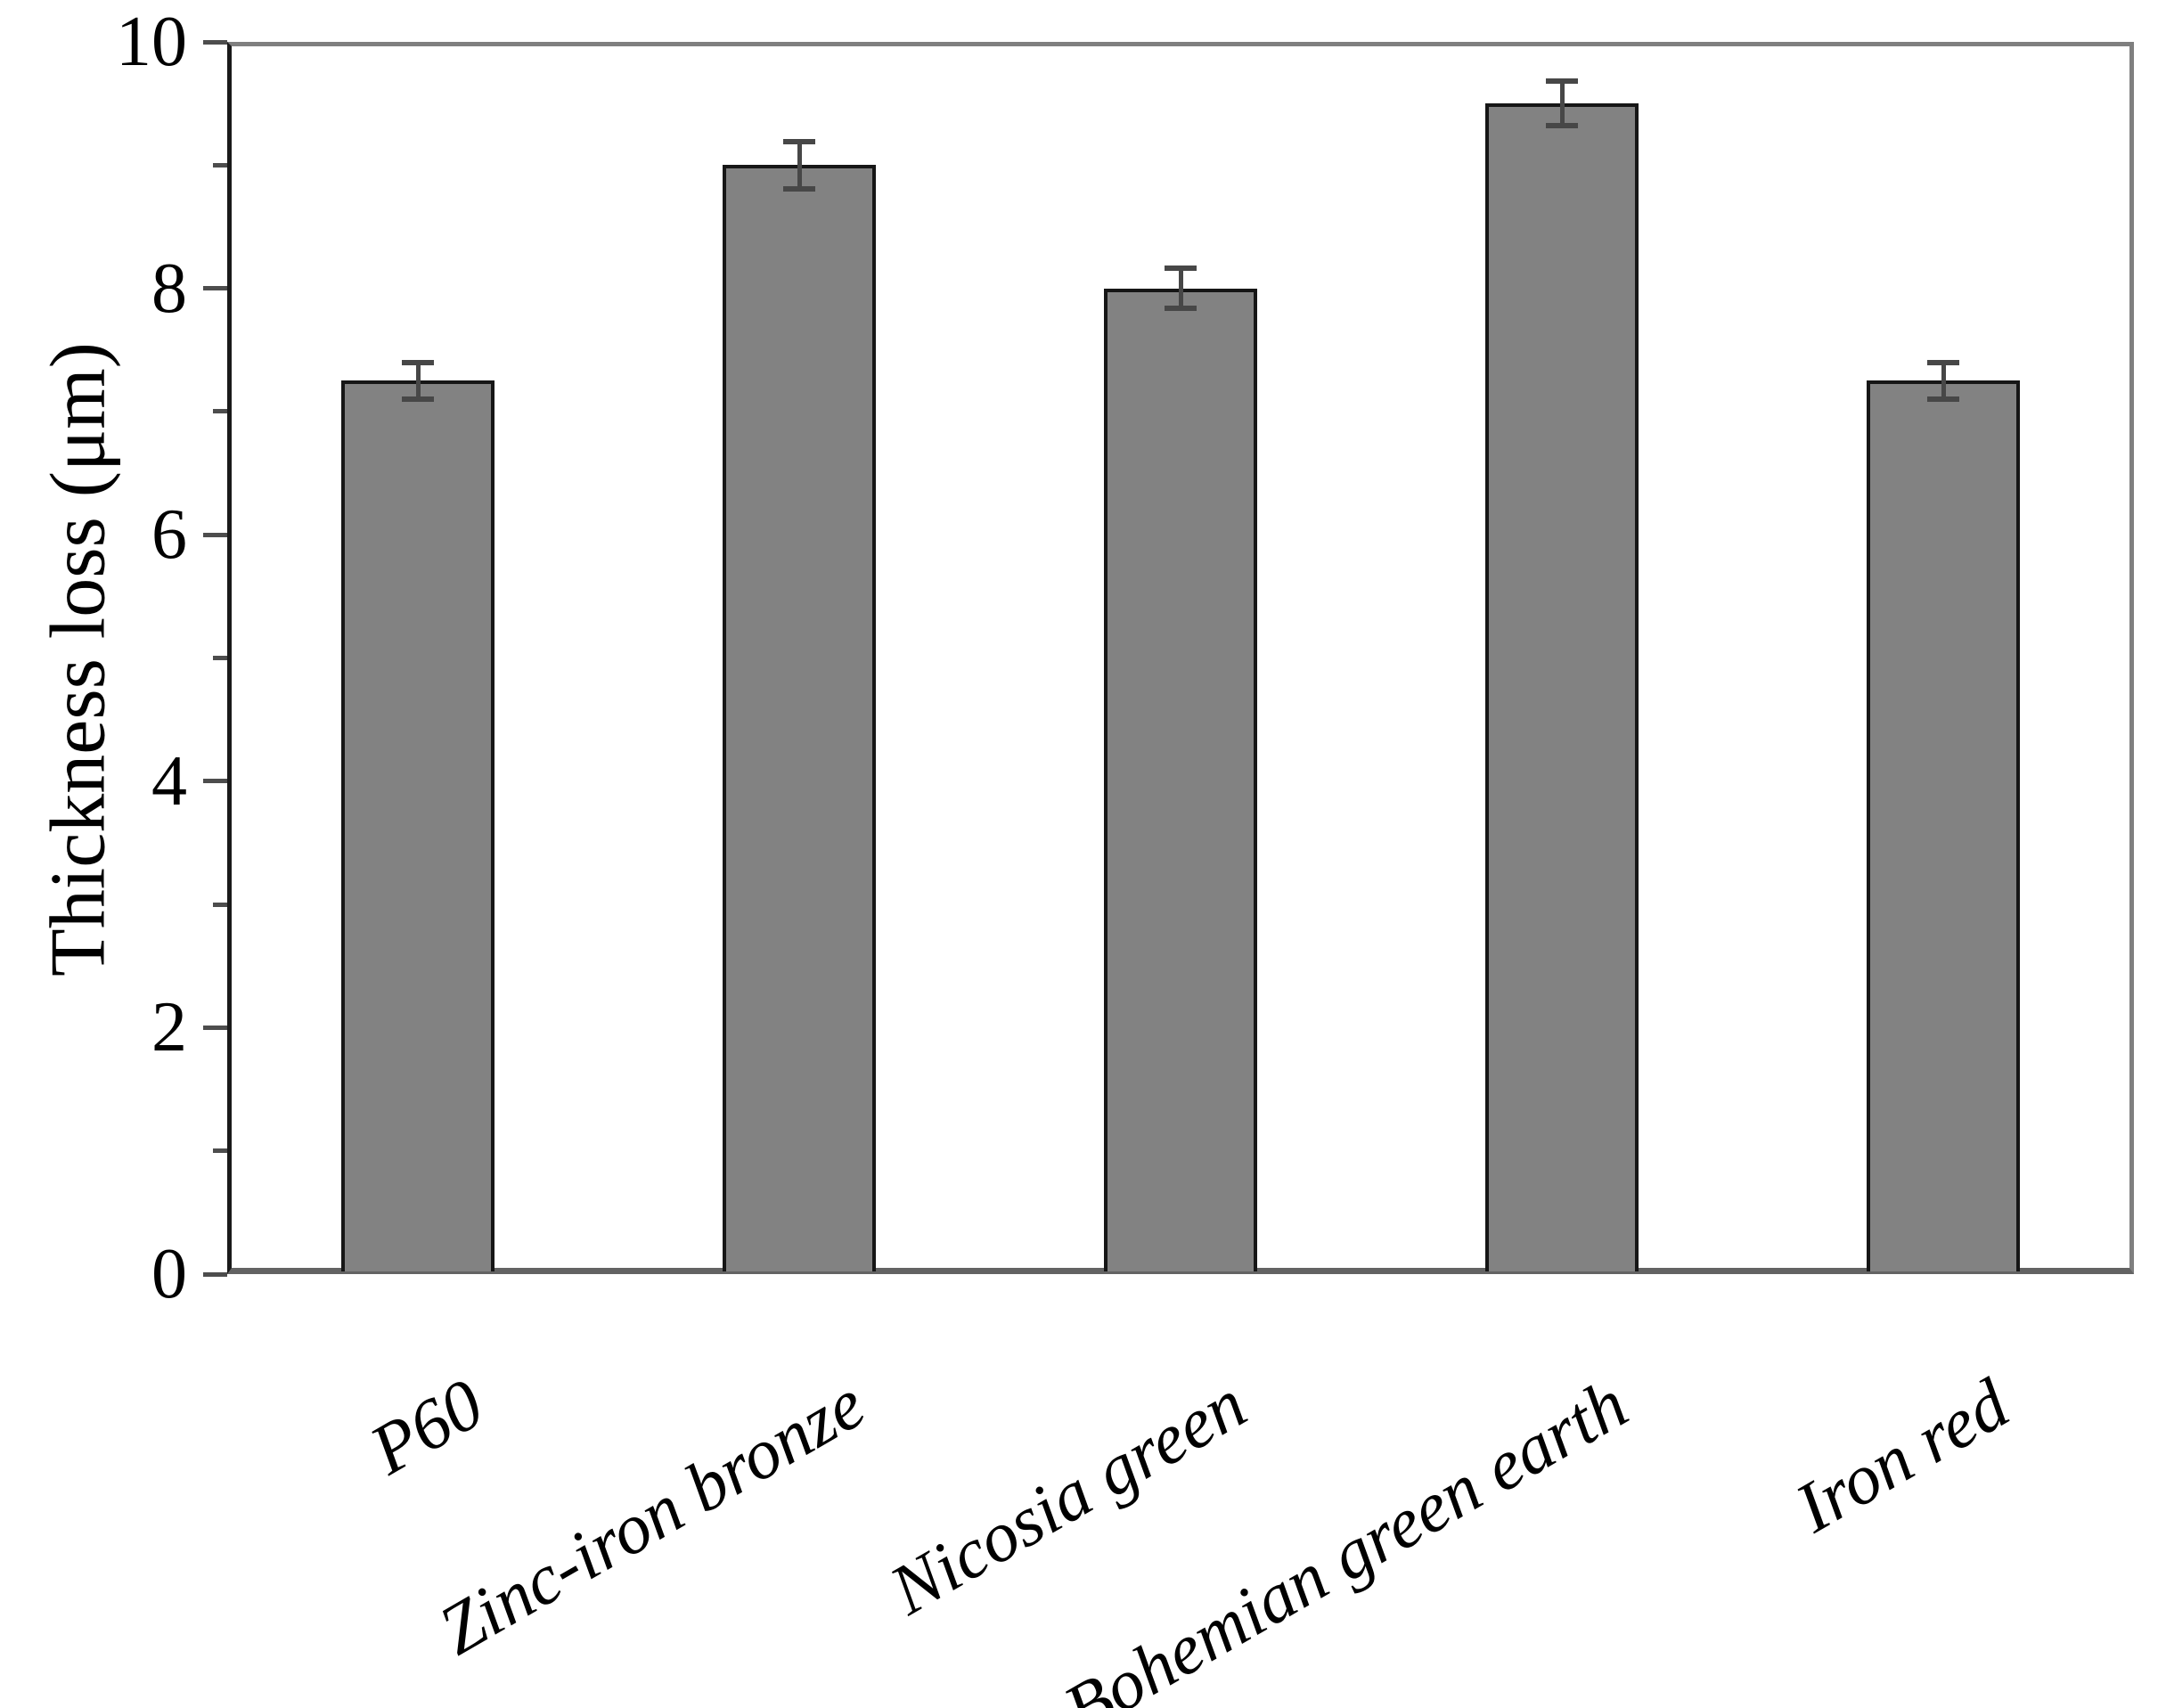 The width and height of the screenshot is (2166, 1708). I want to click on y-axis-tick-label: 0, so click(169, 1274).